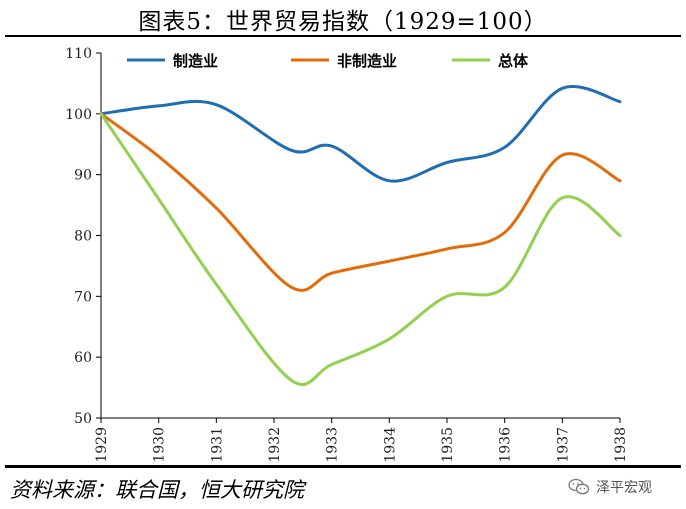  I want to click on y-tick-label: 60, so click(83, 358).